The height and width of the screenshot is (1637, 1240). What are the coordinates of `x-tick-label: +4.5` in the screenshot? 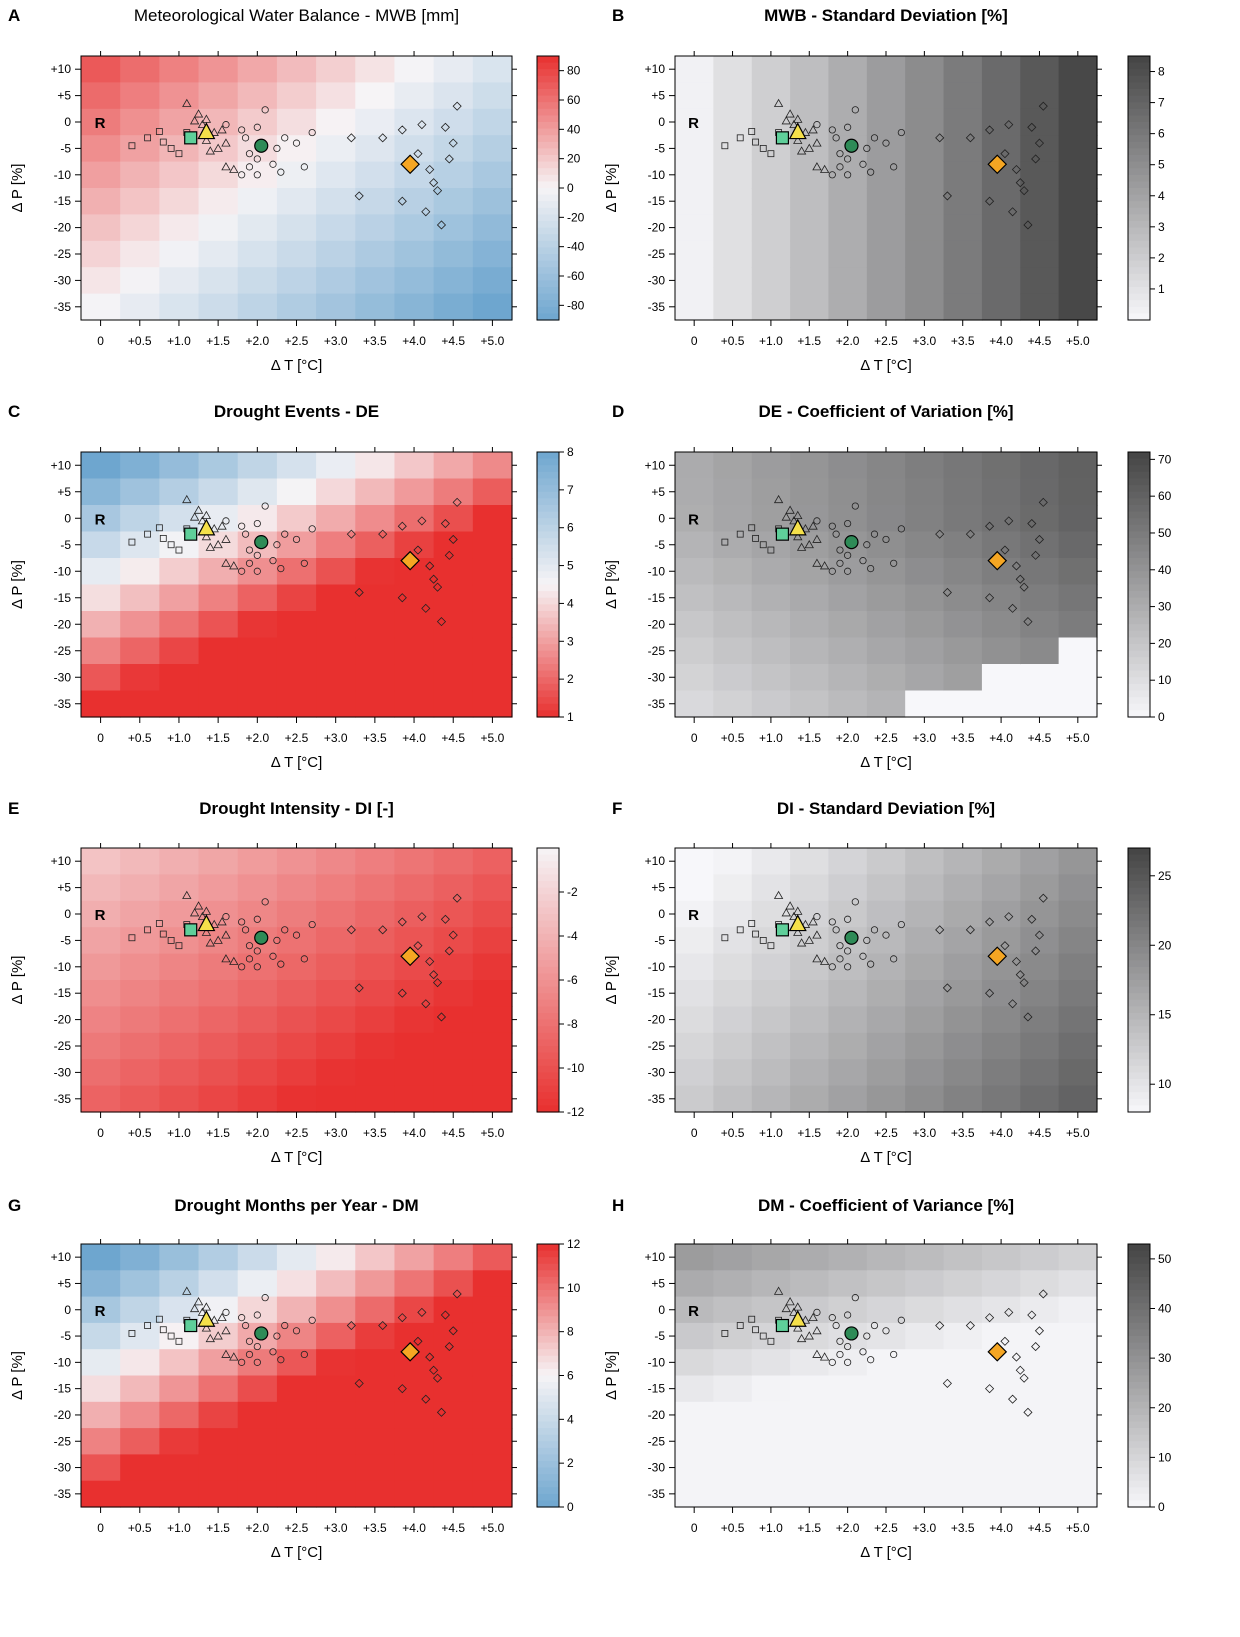 It's located at (1040, 1528).